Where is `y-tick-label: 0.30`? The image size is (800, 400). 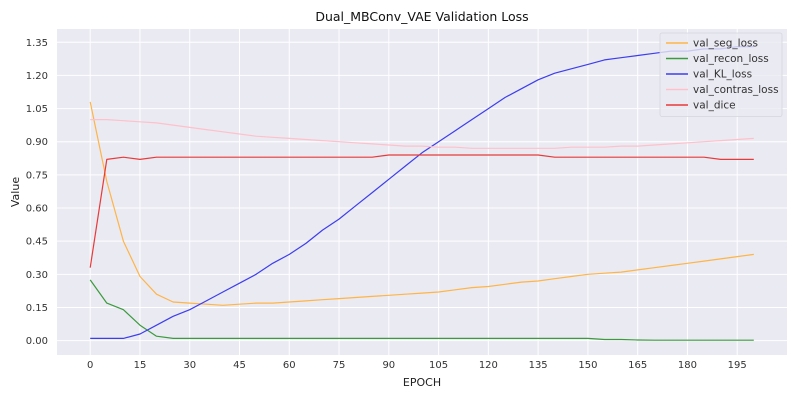 y-tick-label: 0.30 is located at coordinates (37, 275).